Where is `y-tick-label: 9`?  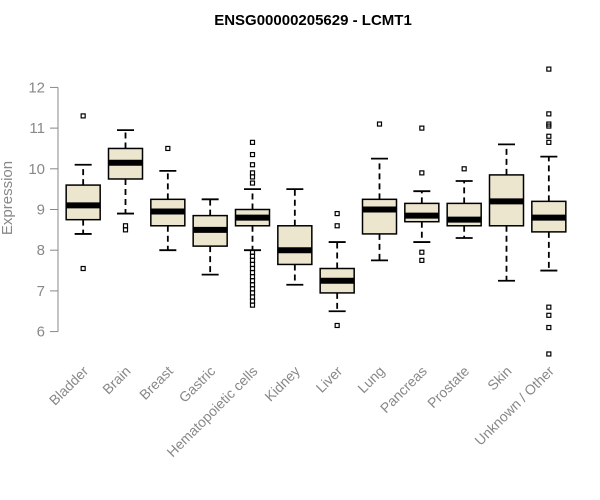 y-tick-label: 9 is located at coordinates (41, 210).